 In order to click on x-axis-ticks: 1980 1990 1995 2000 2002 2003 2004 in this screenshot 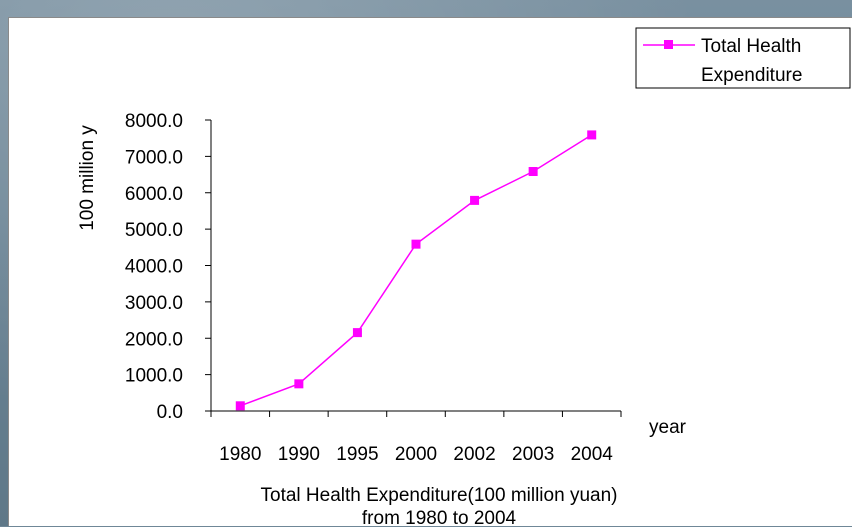, I will do `click(416, 438)`.